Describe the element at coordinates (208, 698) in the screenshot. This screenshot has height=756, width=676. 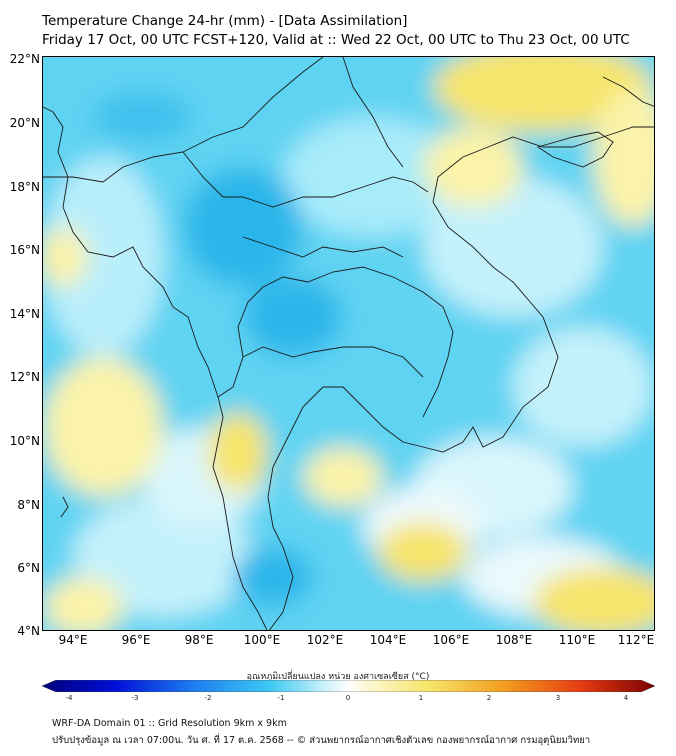
I see `colorbar-tick: -2` at that location.